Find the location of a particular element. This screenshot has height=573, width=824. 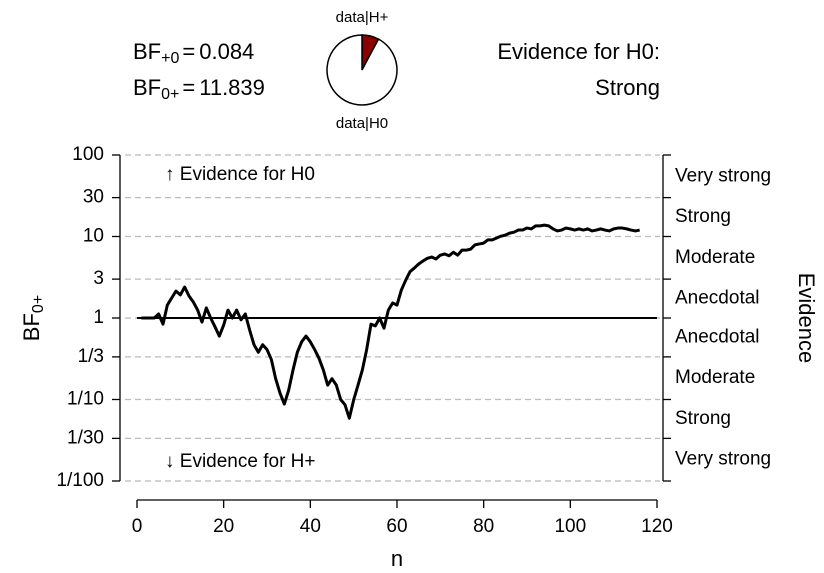

y-tick-label: 10 is located at coordinates (93, 236).